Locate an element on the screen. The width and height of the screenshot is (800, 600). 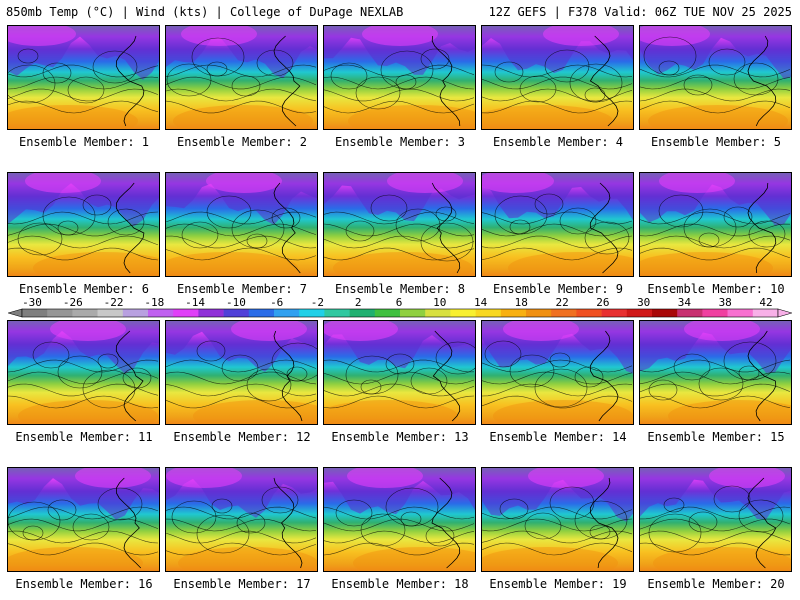
panel-label-15: Ensemble Member: 15 is located at coordinates (716, 437).